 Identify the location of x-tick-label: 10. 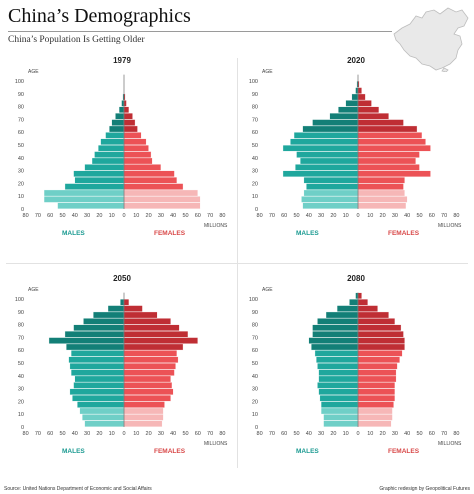
(136, 216).